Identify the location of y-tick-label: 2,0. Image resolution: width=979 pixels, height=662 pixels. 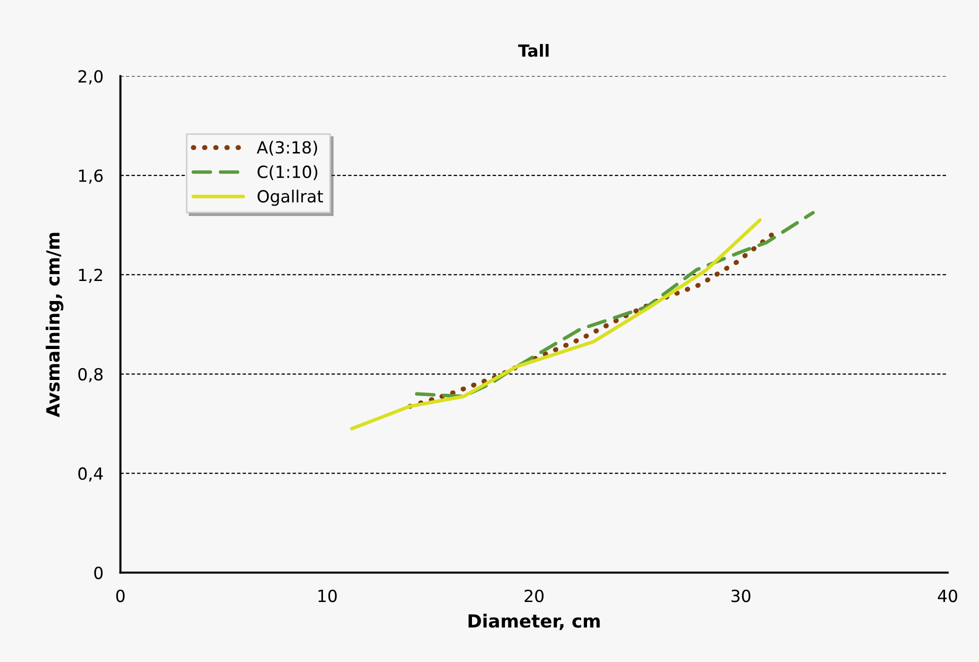
(90, 77).